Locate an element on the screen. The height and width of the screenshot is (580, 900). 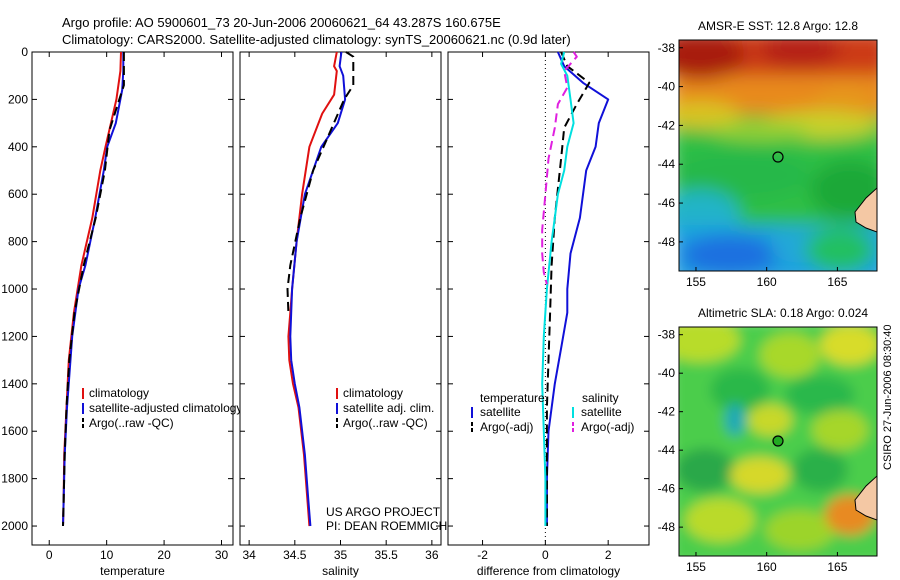
x-tick-label: 36 is located at coordinates (432, 555).